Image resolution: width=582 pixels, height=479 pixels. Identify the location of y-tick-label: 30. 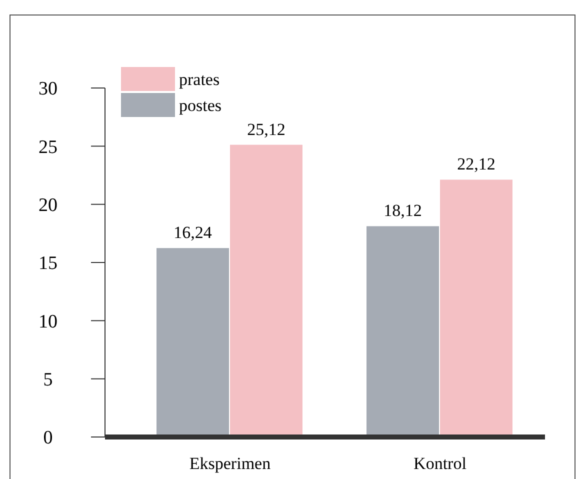
(48, 89).